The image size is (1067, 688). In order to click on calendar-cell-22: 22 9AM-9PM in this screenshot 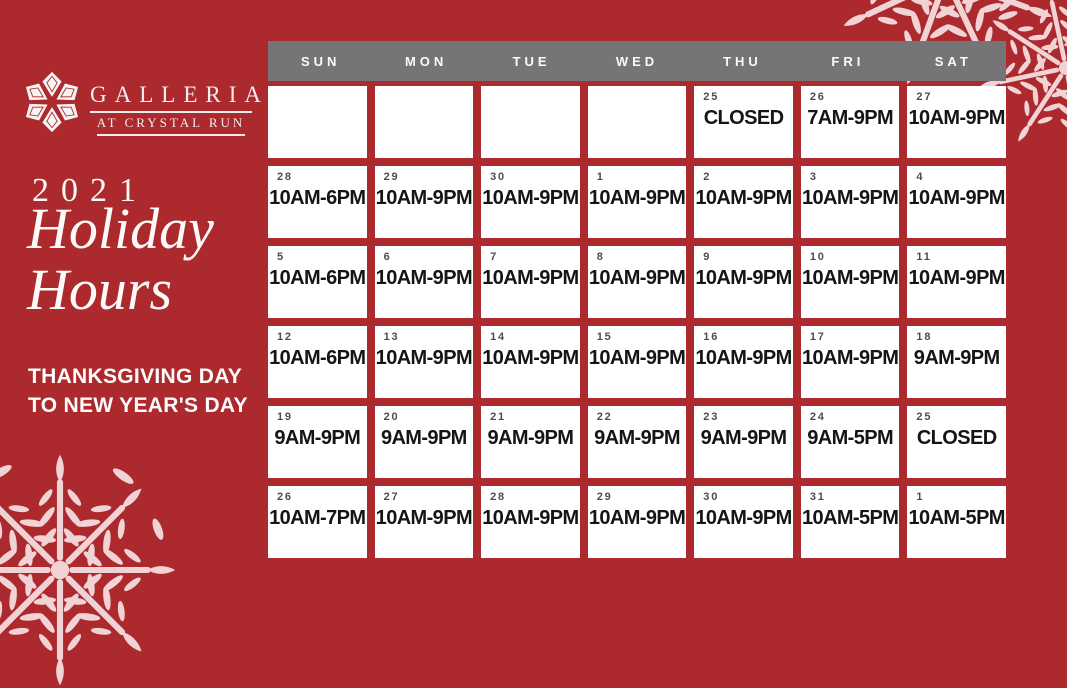, I will do `click(637, 442)`.